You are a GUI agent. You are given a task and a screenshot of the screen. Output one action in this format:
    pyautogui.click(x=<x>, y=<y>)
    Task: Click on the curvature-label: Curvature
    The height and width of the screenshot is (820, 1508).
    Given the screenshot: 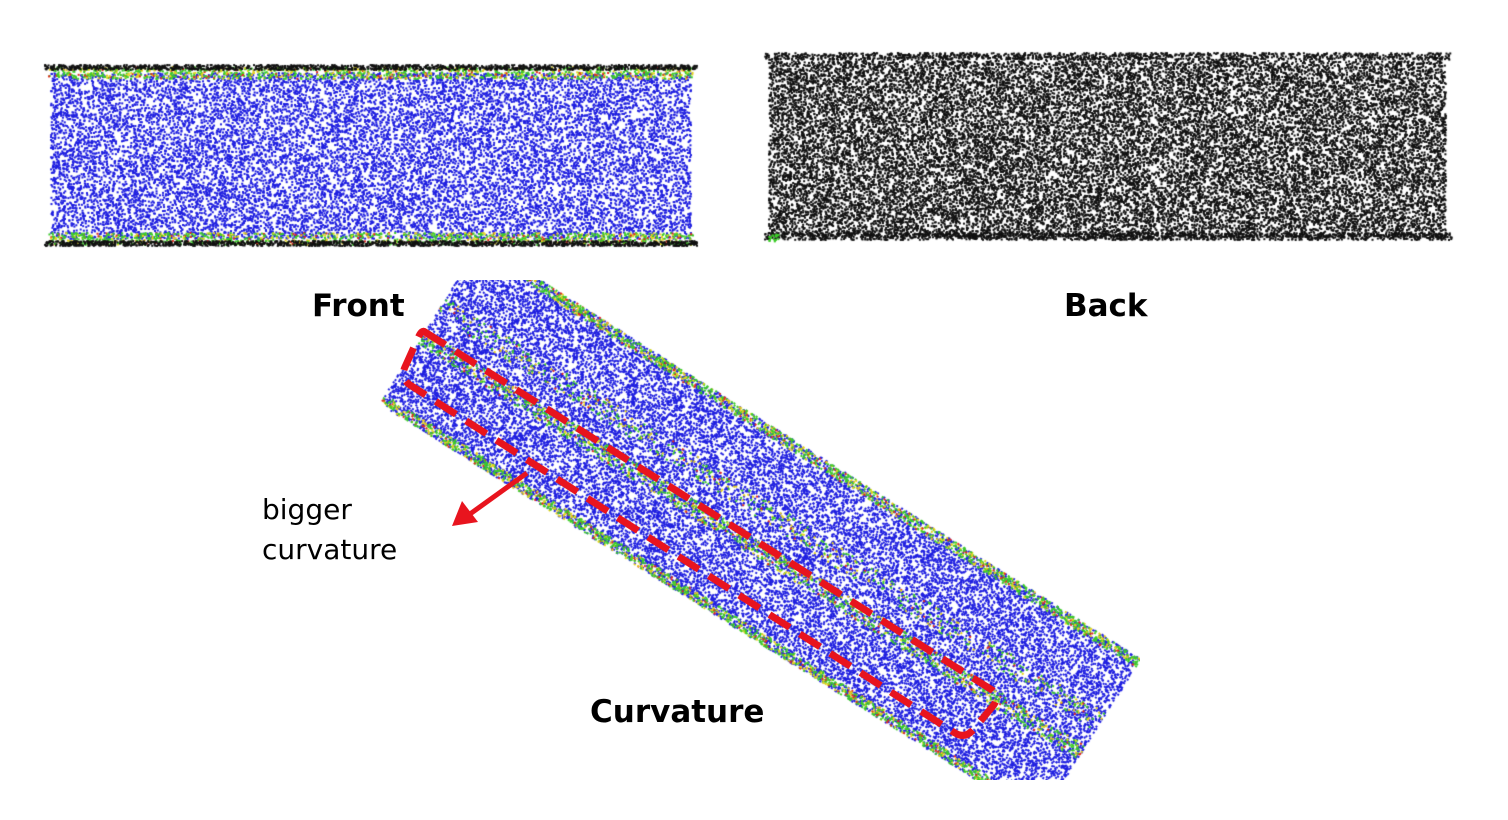 What is the action you would take?
    pyautogui.click(x=677, y=712)
    